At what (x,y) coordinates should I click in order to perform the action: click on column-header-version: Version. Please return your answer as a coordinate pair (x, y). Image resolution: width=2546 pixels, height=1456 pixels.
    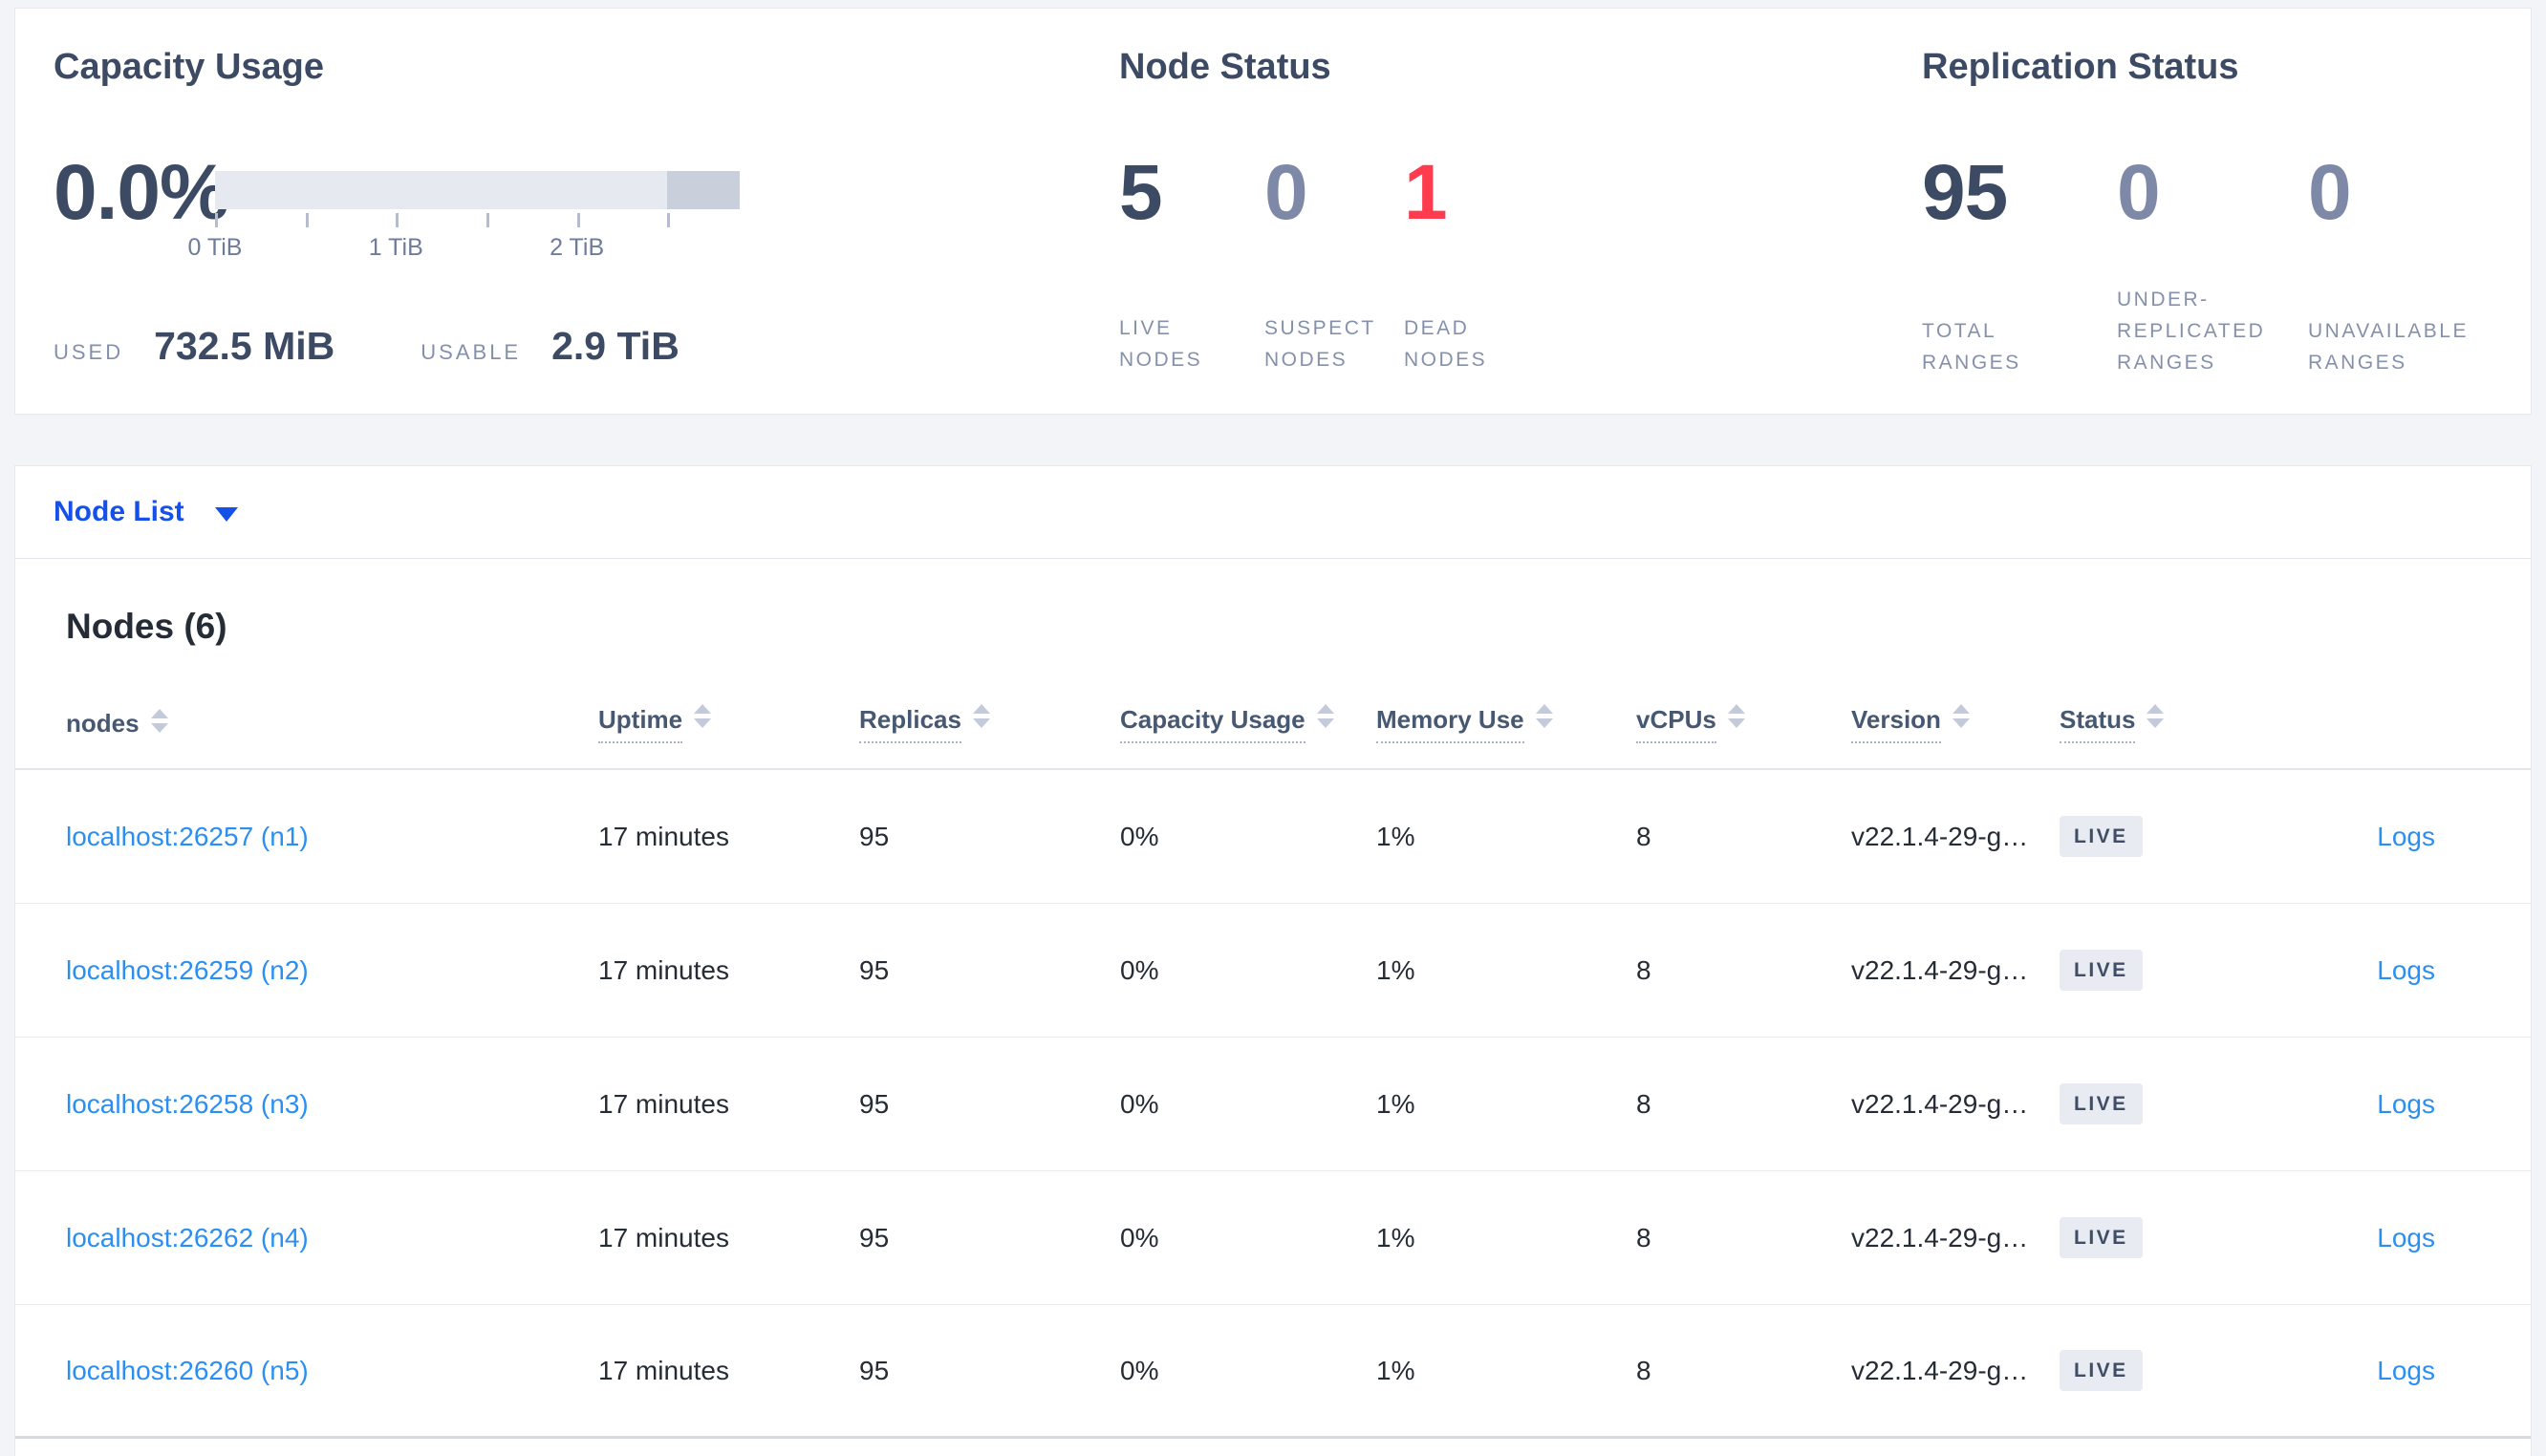
    Looking at the image, I should click on (1955, 723).